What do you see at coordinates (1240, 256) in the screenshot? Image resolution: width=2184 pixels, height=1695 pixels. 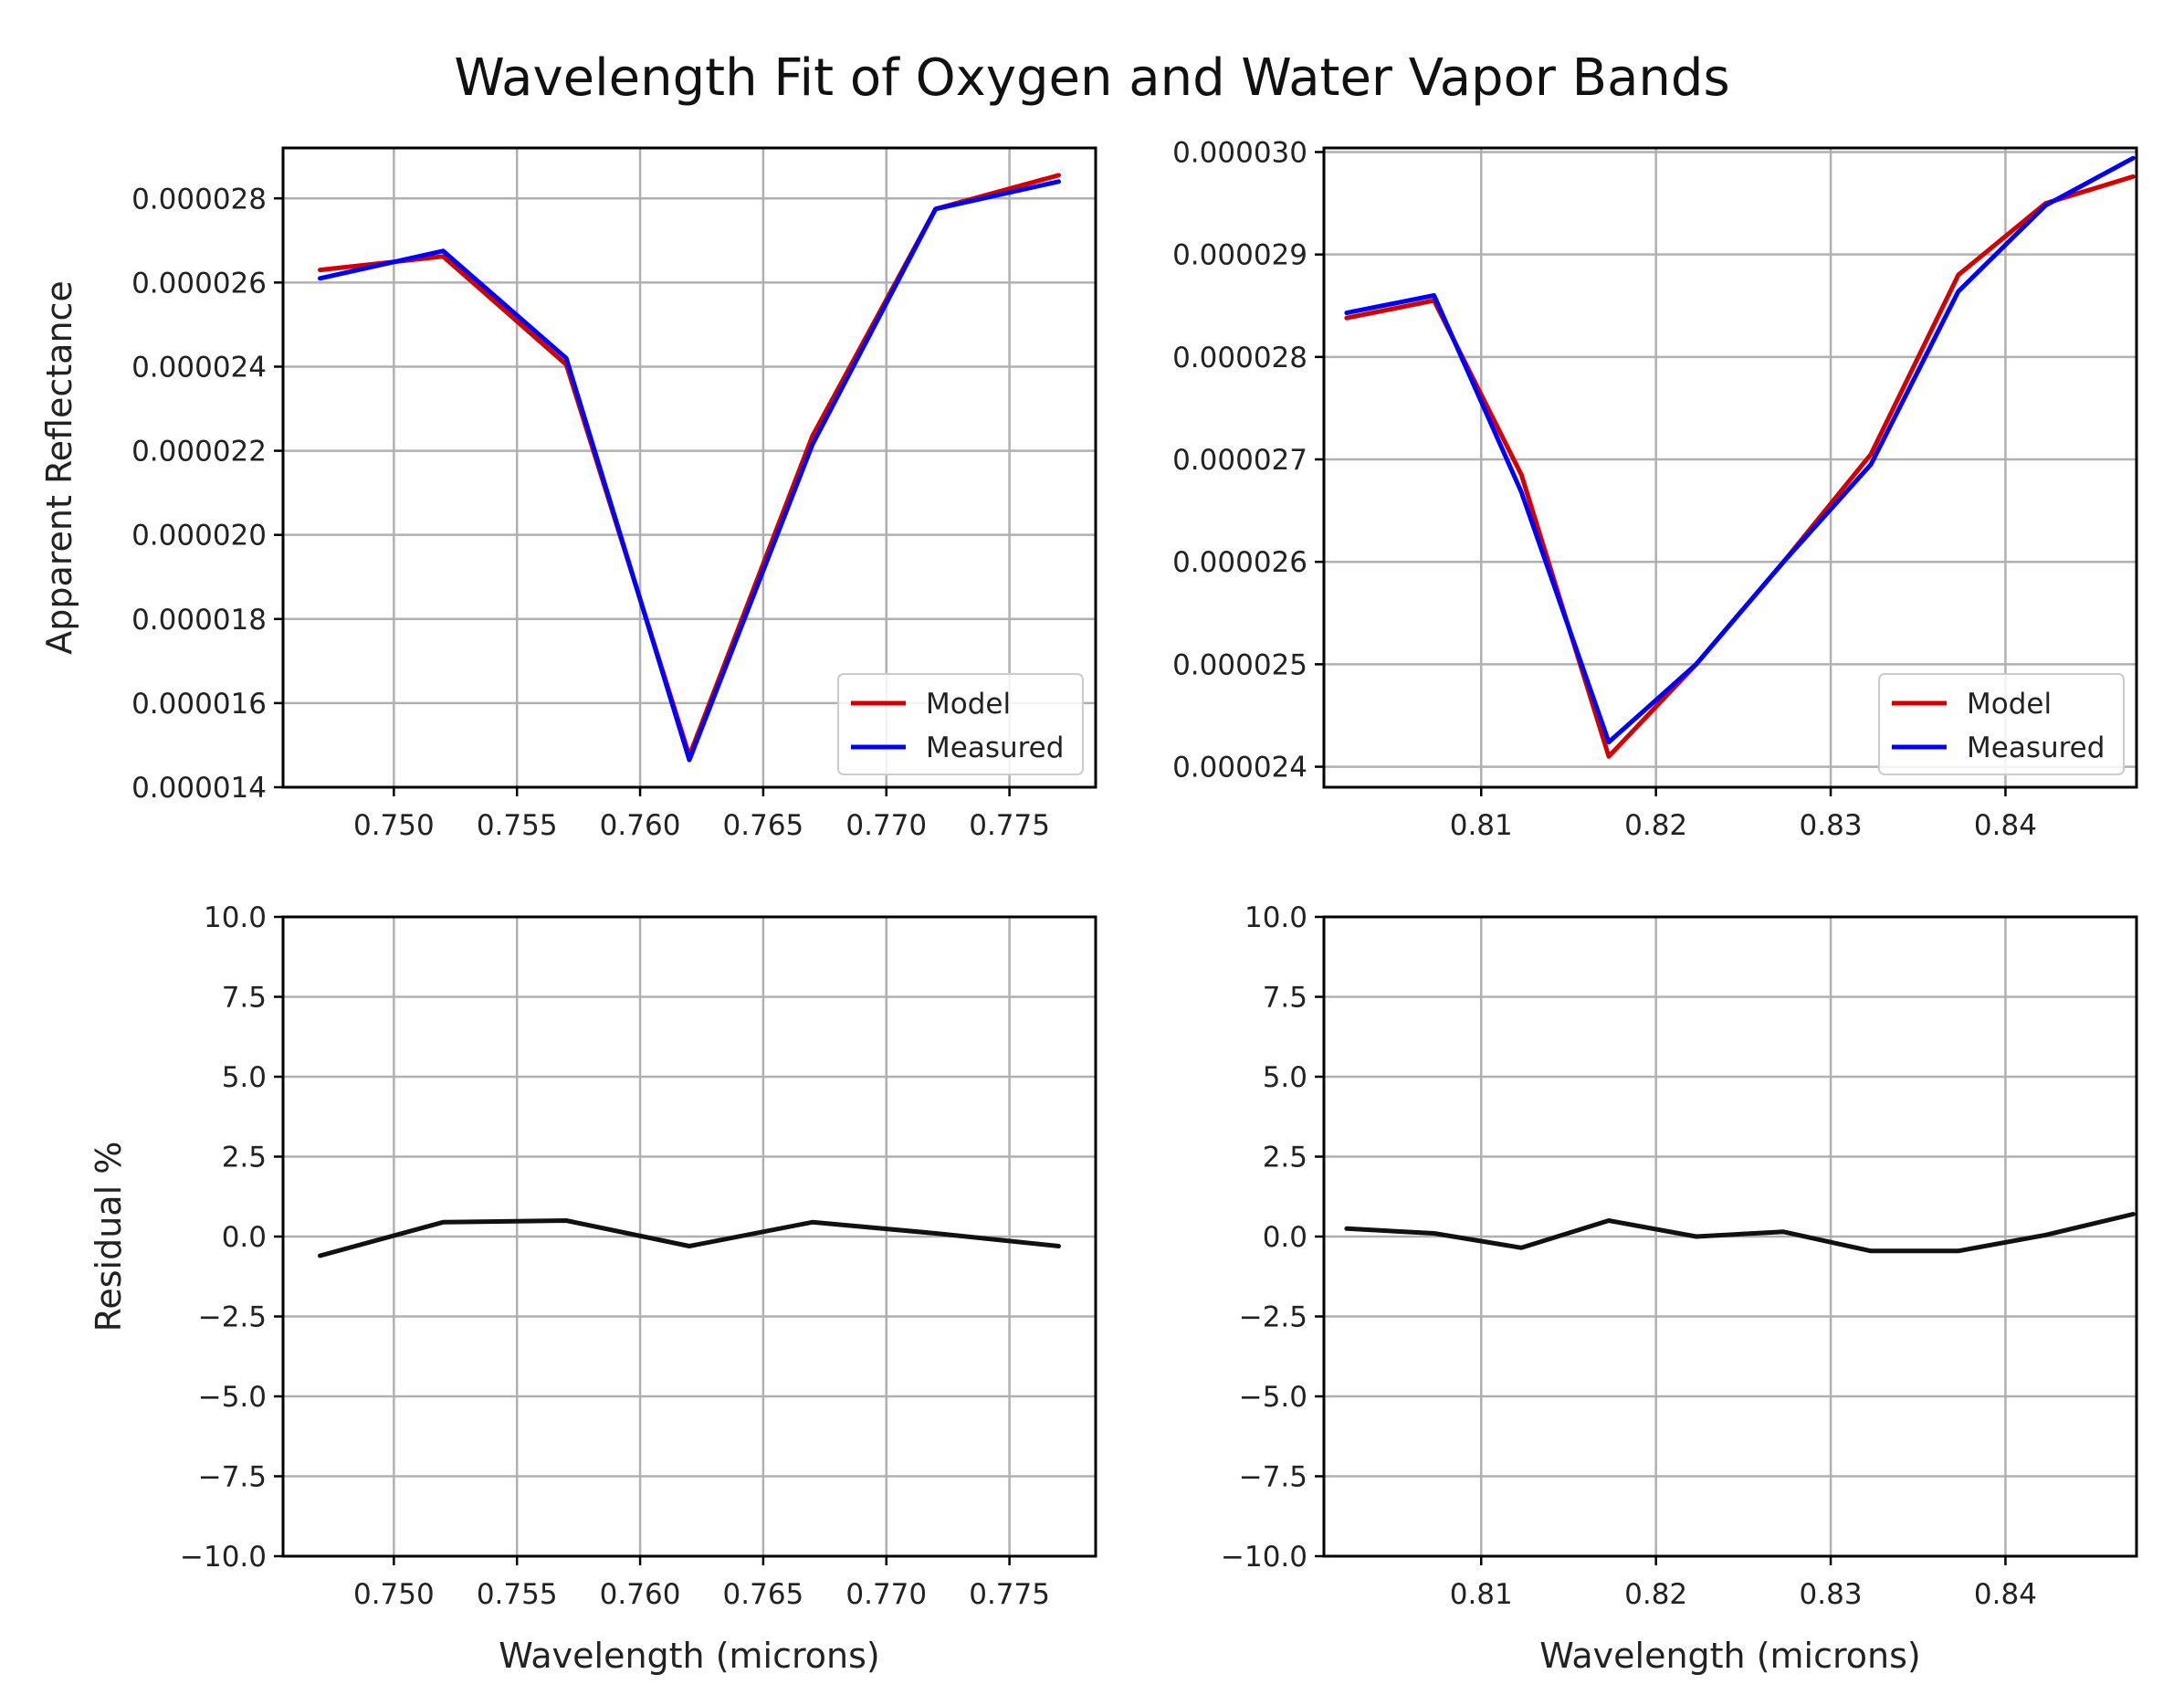 I see `y-tick-label: 0.000029` at bounding box center [1240, 256].